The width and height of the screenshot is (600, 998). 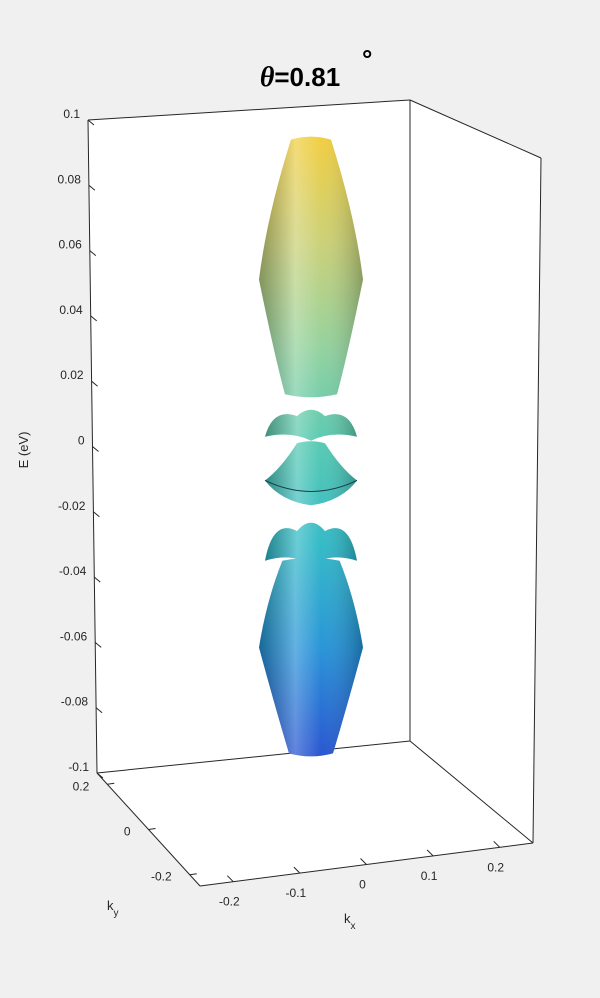 I want to click on band-flat-upper, so click(x=311, y=425).